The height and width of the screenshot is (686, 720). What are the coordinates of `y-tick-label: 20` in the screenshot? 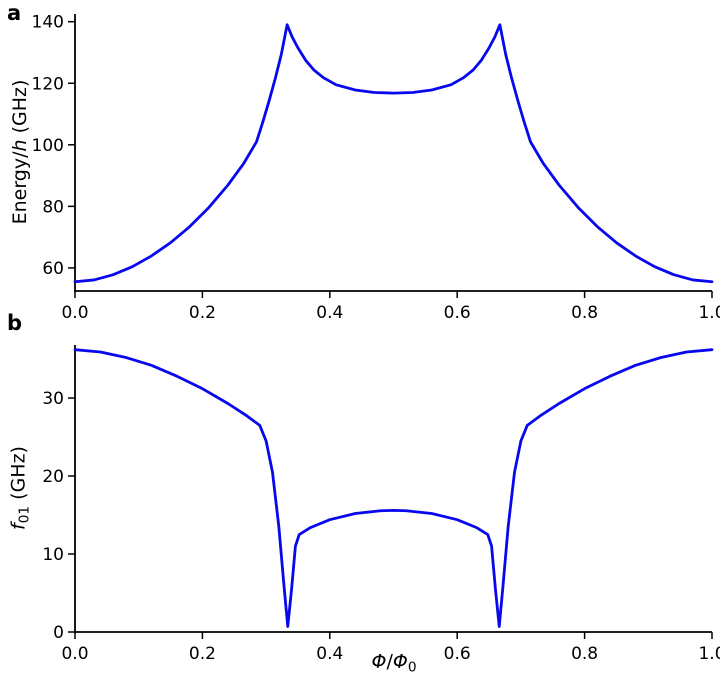 It's located at (53, 477).